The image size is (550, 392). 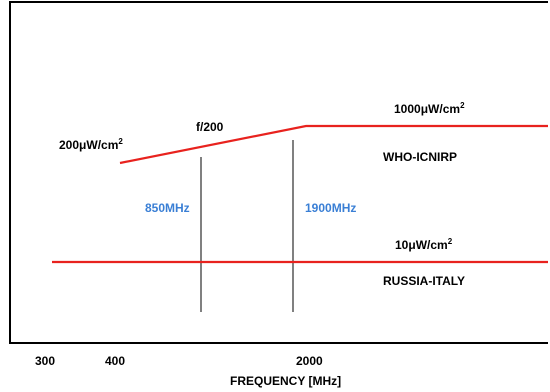 I want to click on series-line-who-icnirp, so click(x=333, y=144).